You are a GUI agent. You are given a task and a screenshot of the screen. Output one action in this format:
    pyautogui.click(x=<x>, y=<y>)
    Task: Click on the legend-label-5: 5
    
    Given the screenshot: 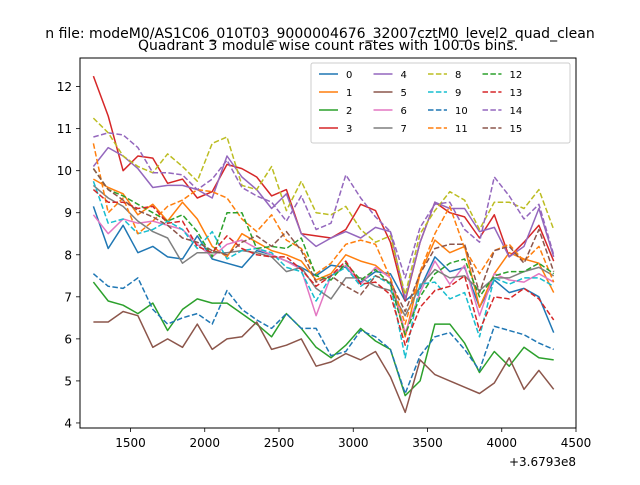 What is the action you would take?
    pyautogui.click(x=404, y=93)
    